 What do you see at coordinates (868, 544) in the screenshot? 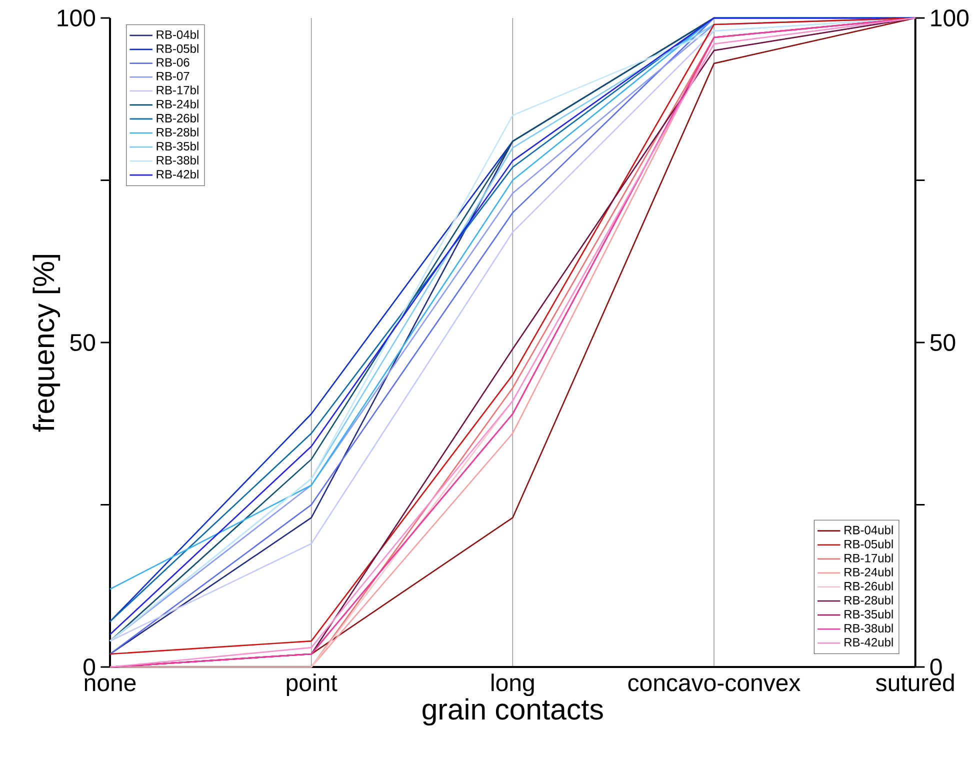
I see `legend-label: RB-05ubl` at bounding box center [868, 544].